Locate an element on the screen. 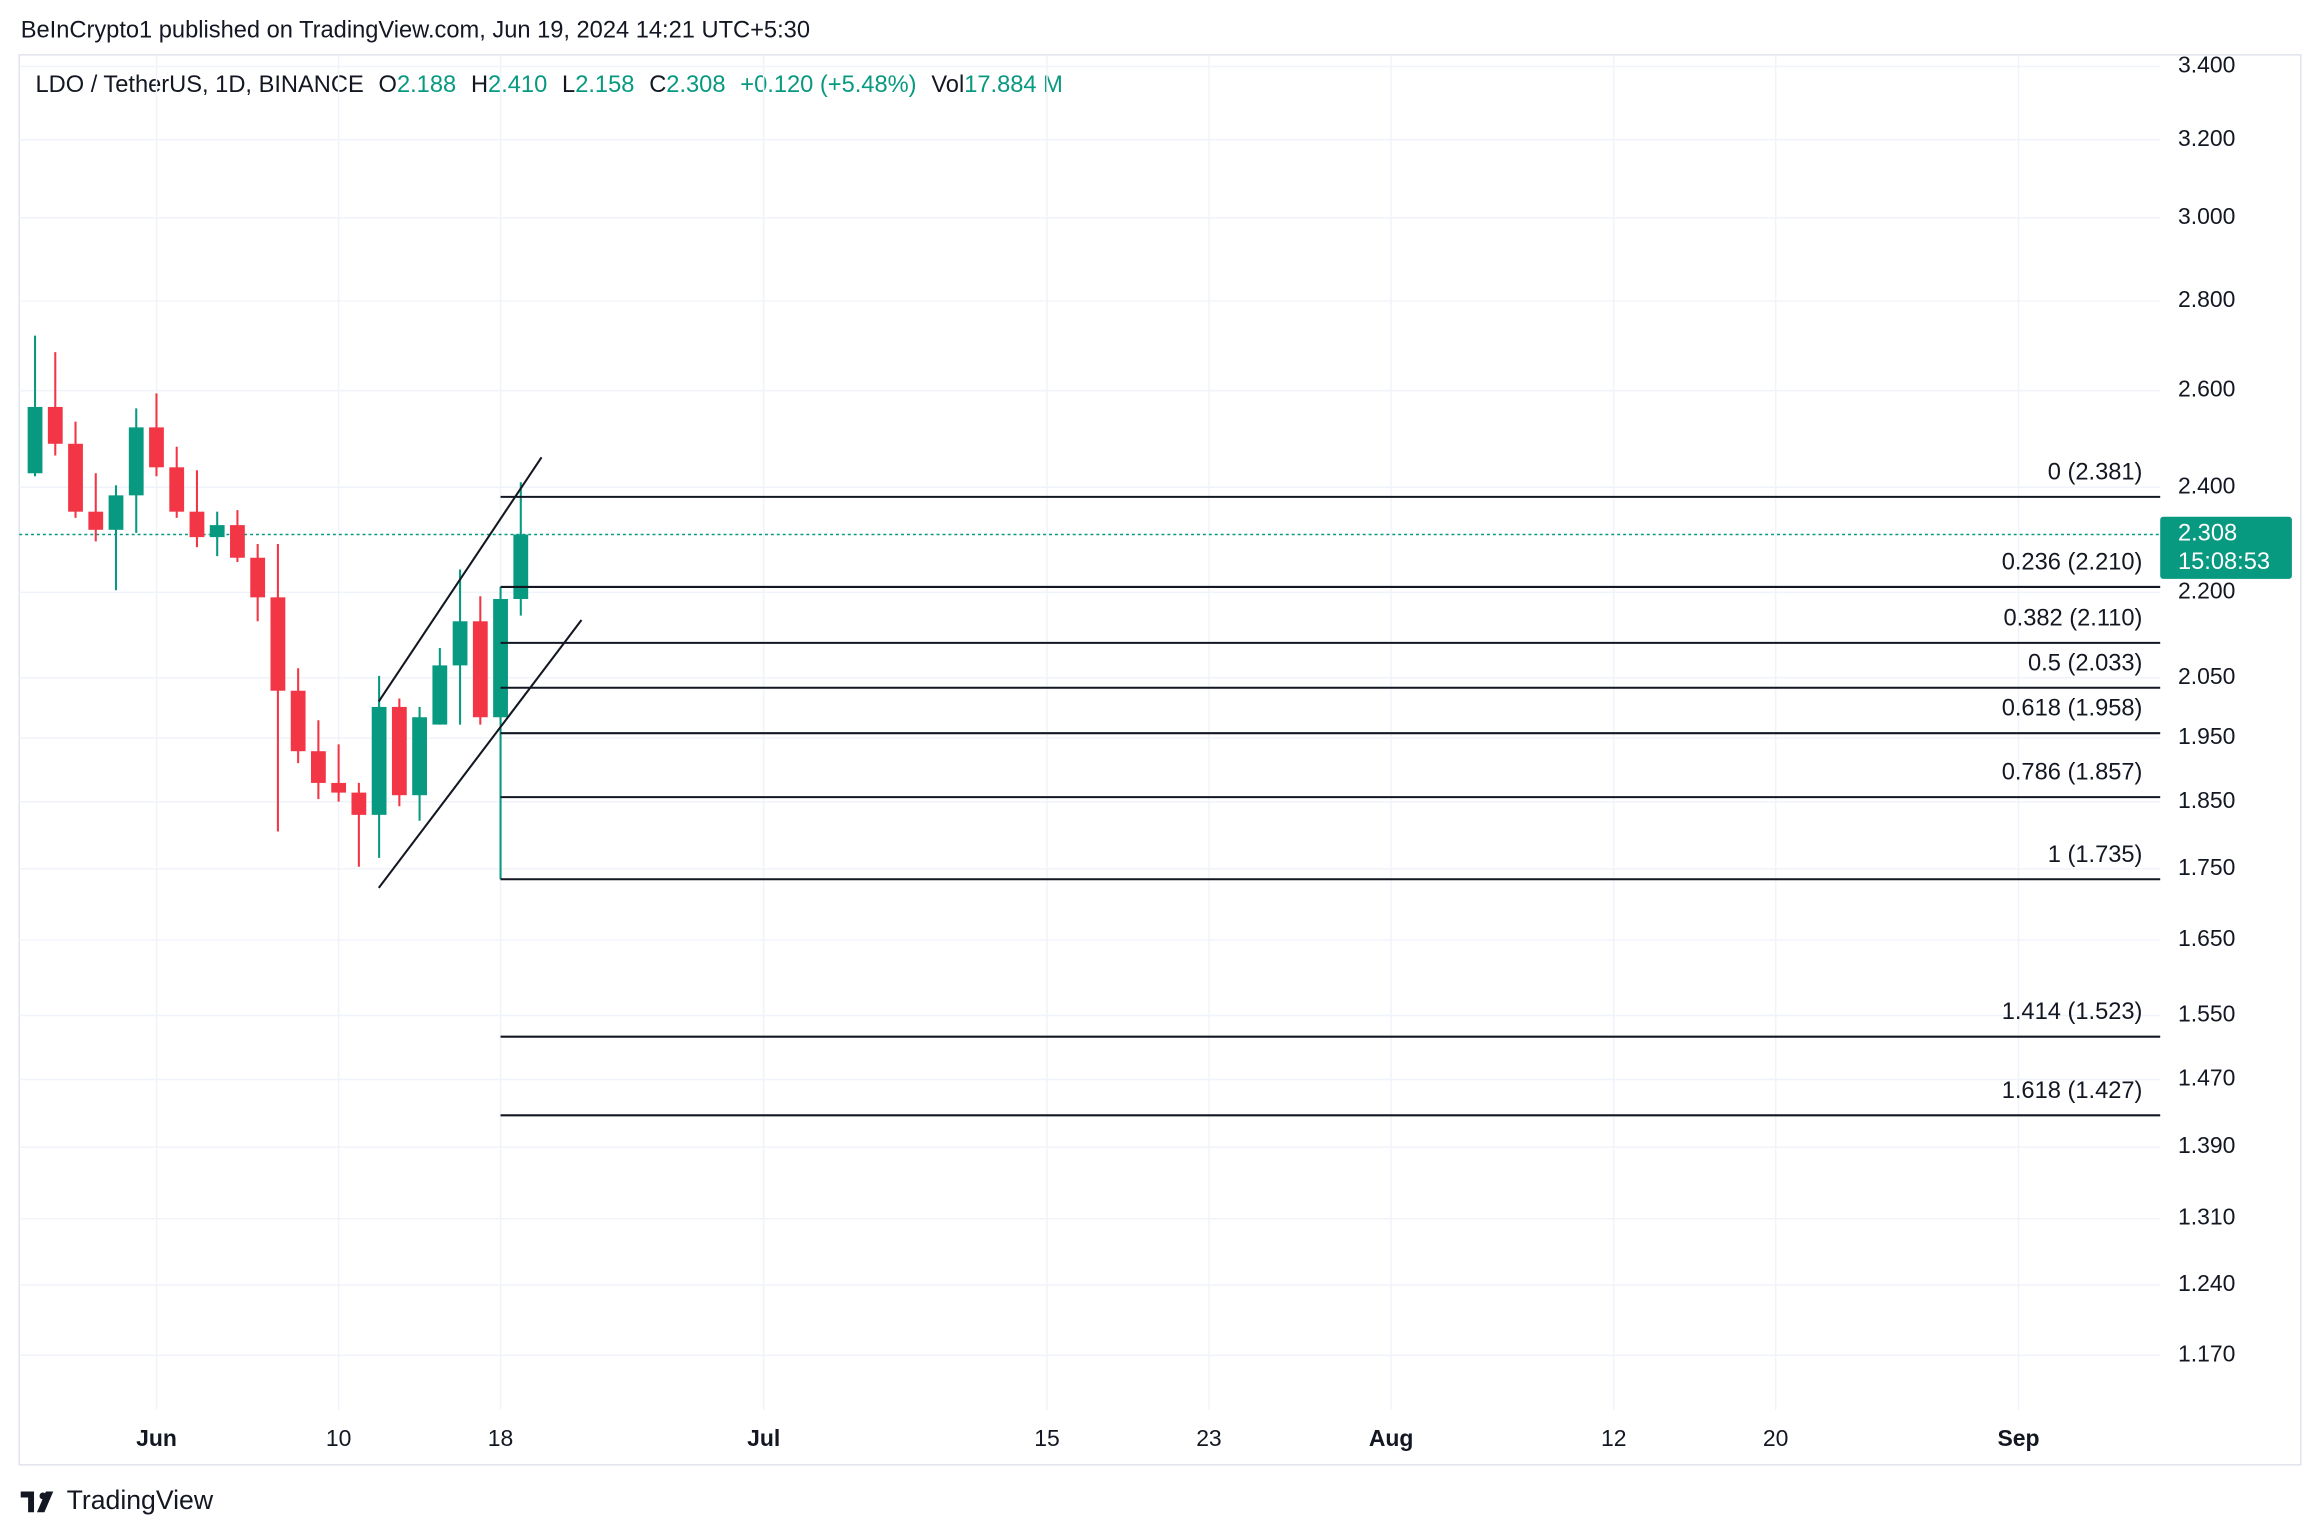 The image size is (2320, 1536). price-badge is located at coordinates (2226, 547).